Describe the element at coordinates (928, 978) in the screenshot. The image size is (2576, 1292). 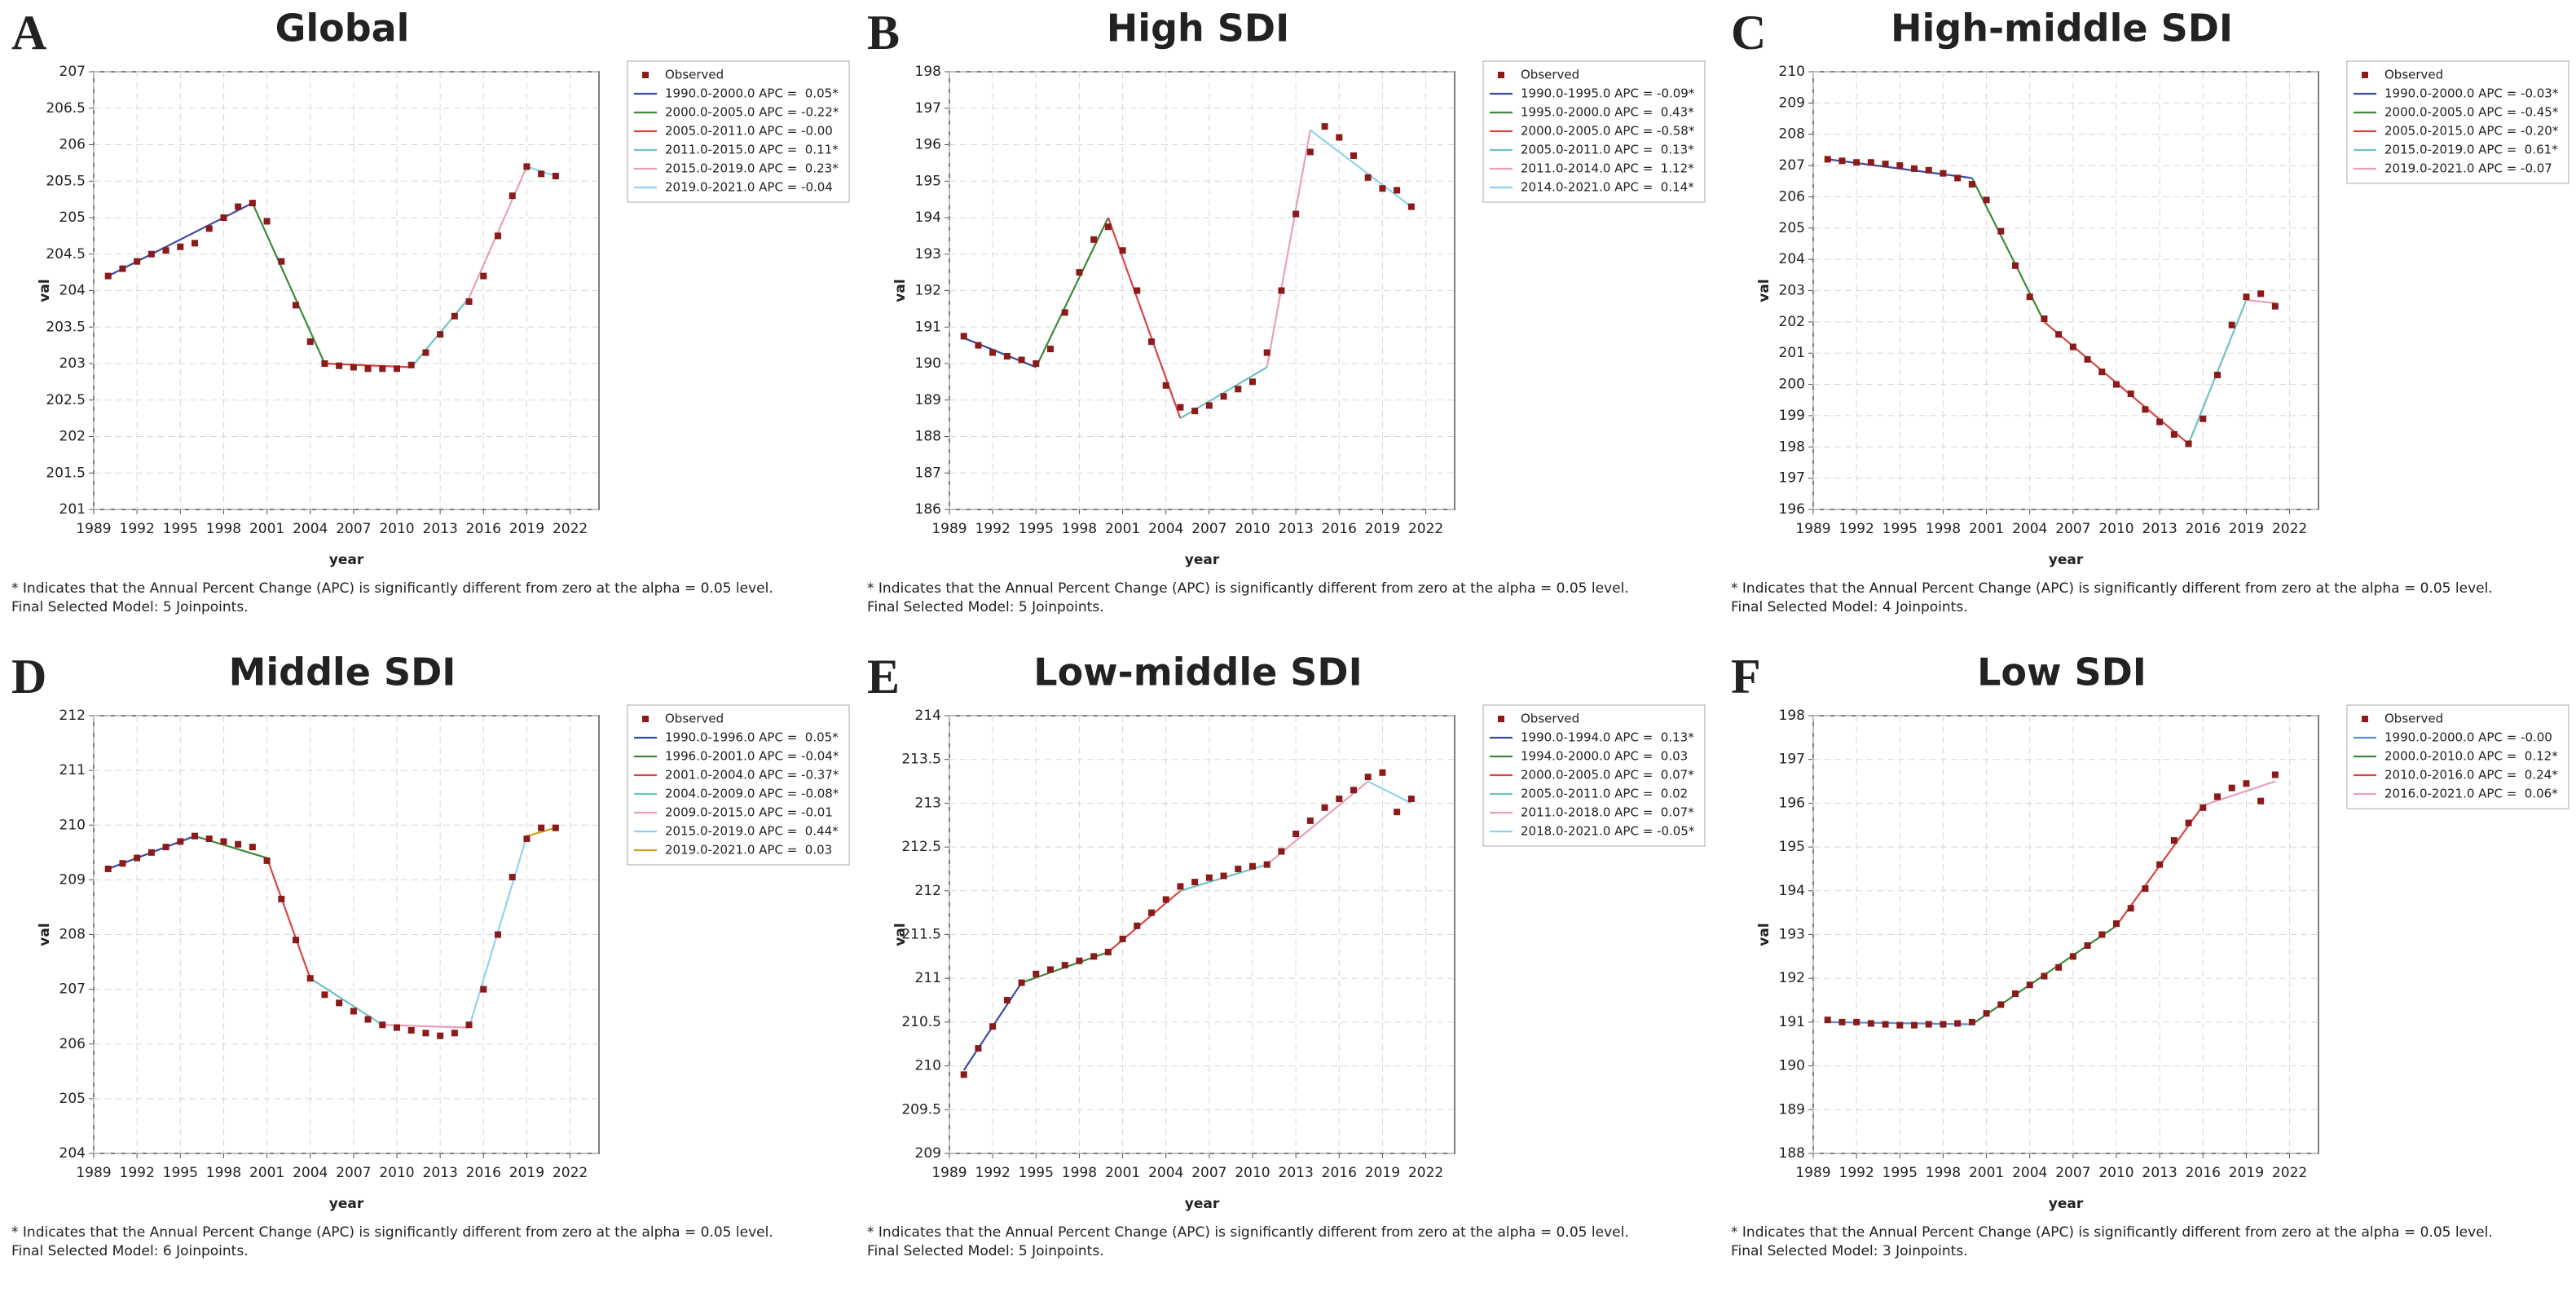
I see `y-tick-label: 211` at that location.